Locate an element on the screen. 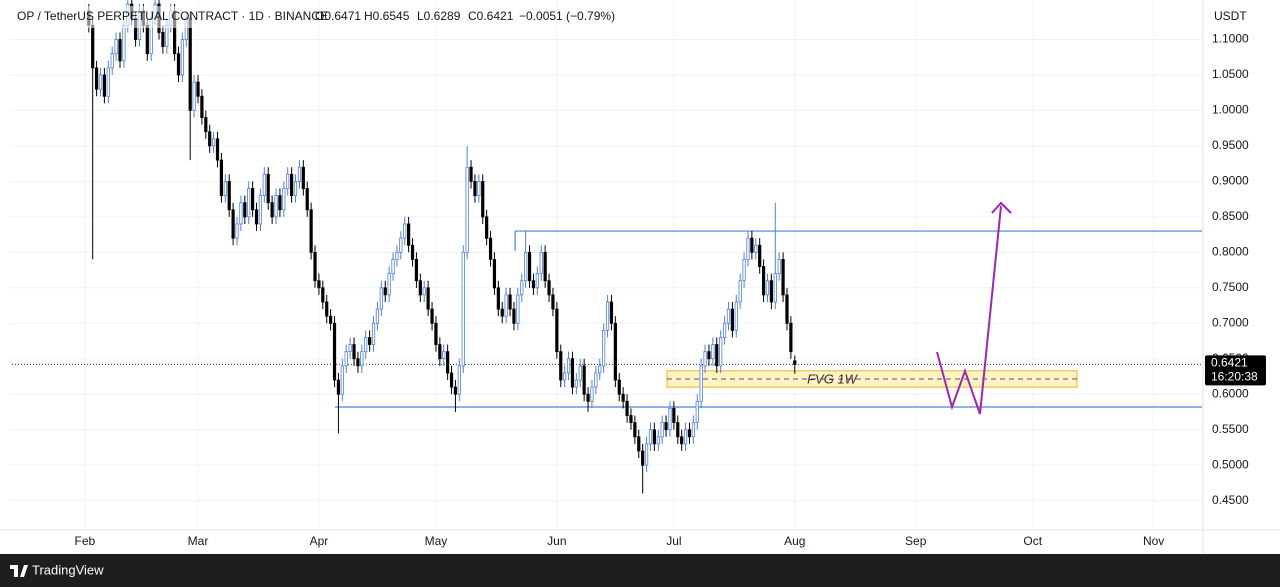 This screenshot has height=587, width=1280. countdown-label: 16:20:38 is located at coordinates (1234, 377).